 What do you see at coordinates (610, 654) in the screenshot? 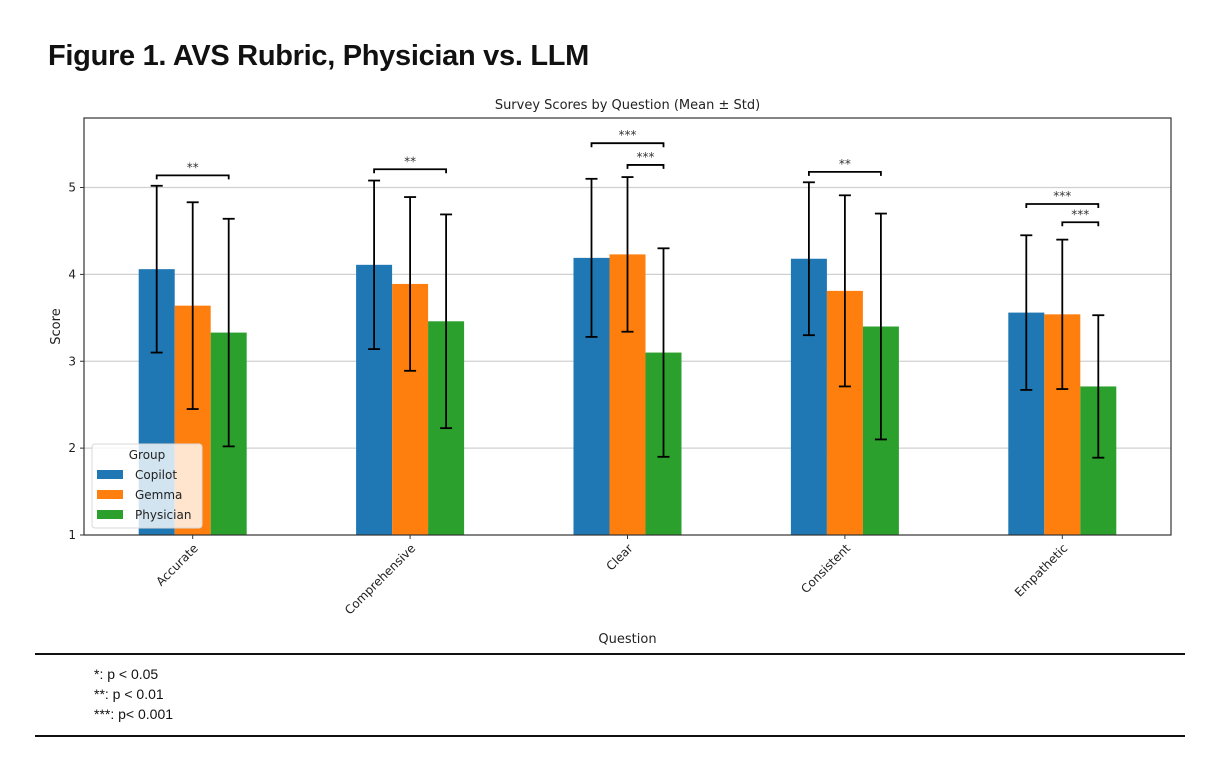
I see `footnote-top-rule` at bounding box center [610, 654].